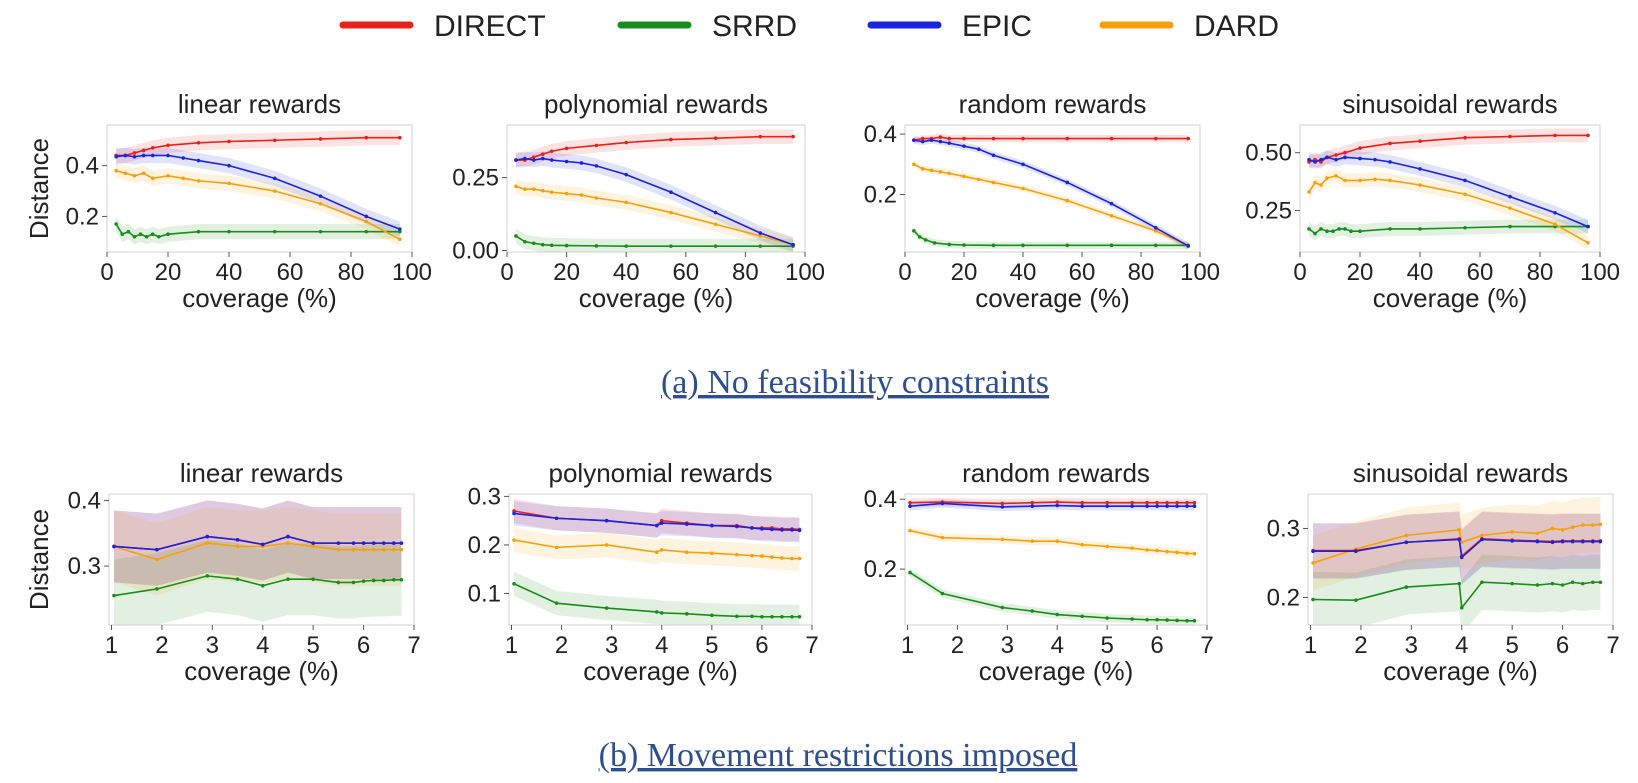 This screenshot has height=783, width=1638. Describe the element at coordinates (490, 26) in the screenshot. I see `legend-label-direct: DIRECT` at that location.